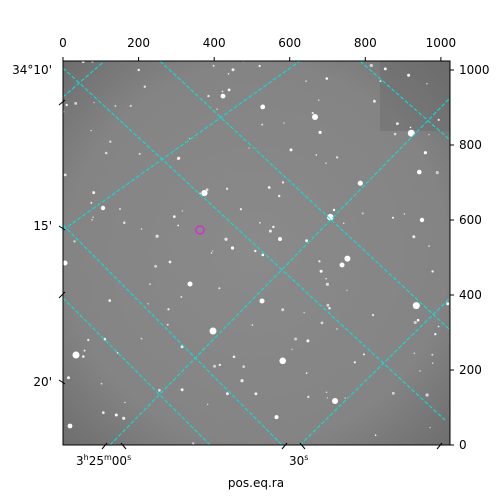  What do you see at coordinates (259, 466) in the screenshot?
I see `right-ascension-axis: 3h25m00s 30s pos.eq.ra` at bounding box center [259, 466].